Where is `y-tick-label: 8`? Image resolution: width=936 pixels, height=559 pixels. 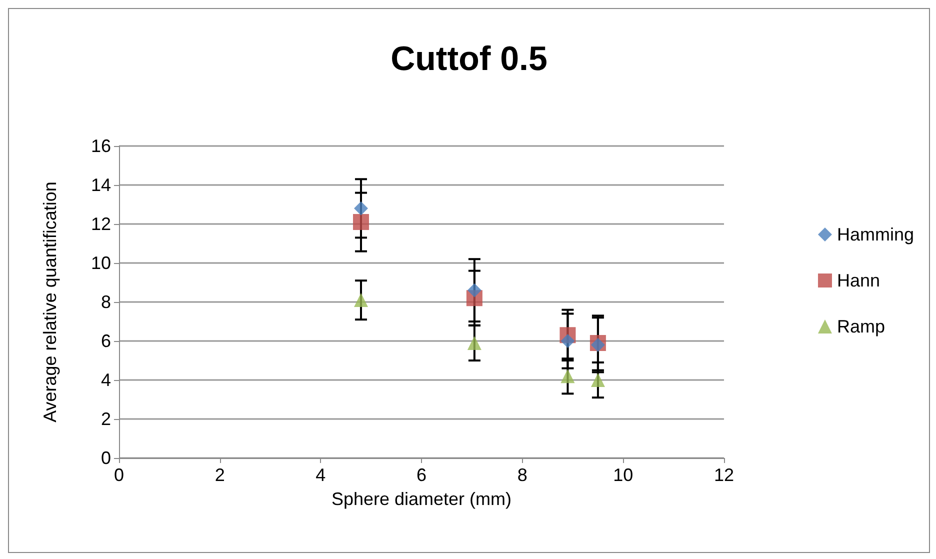
y-tick-label: 8 is located at coordinates (105, 302).